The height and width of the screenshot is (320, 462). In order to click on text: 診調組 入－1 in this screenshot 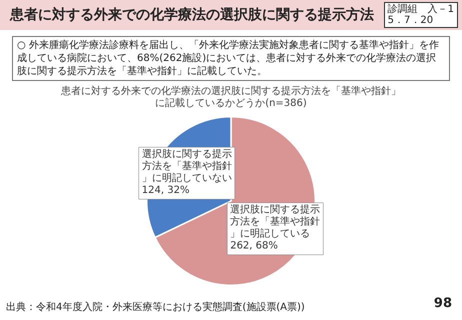, I will do `click(421, 9)`.